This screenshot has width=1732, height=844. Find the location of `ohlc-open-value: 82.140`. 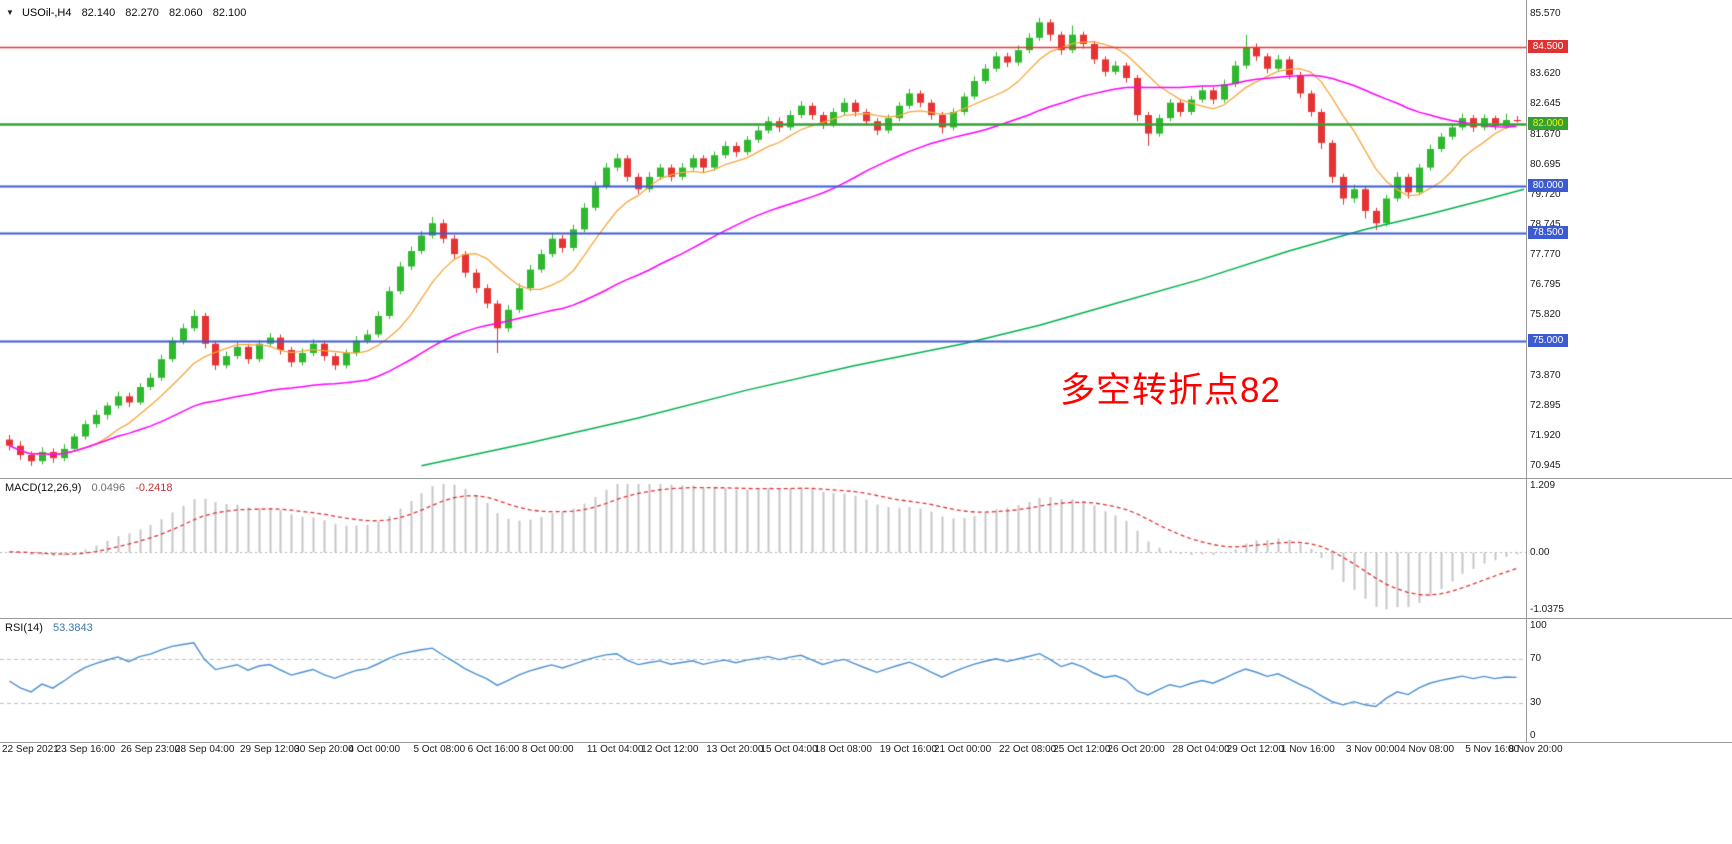

ohlc-open-value: 82.140 is located at coordinates (98, 13).